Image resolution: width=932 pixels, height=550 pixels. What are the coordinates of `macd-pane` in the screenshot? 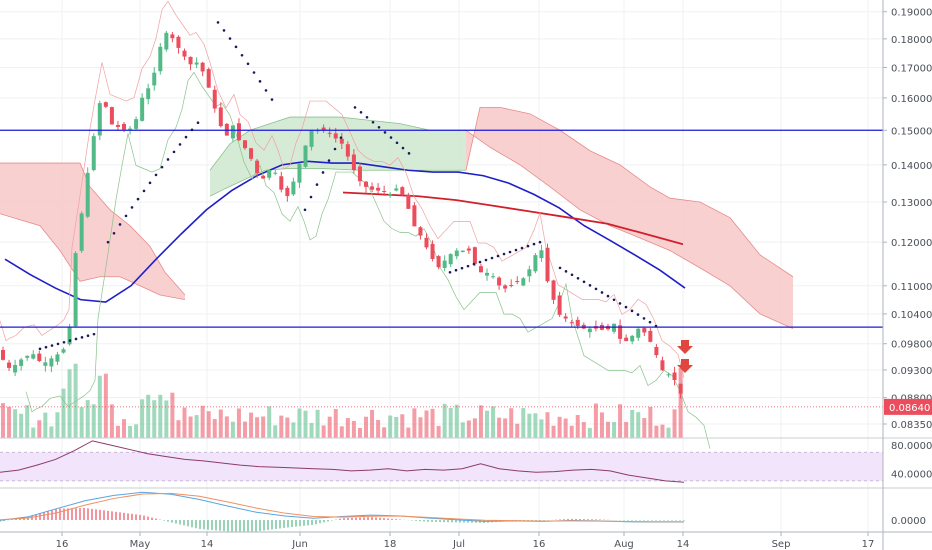 It's located at (466, 509).